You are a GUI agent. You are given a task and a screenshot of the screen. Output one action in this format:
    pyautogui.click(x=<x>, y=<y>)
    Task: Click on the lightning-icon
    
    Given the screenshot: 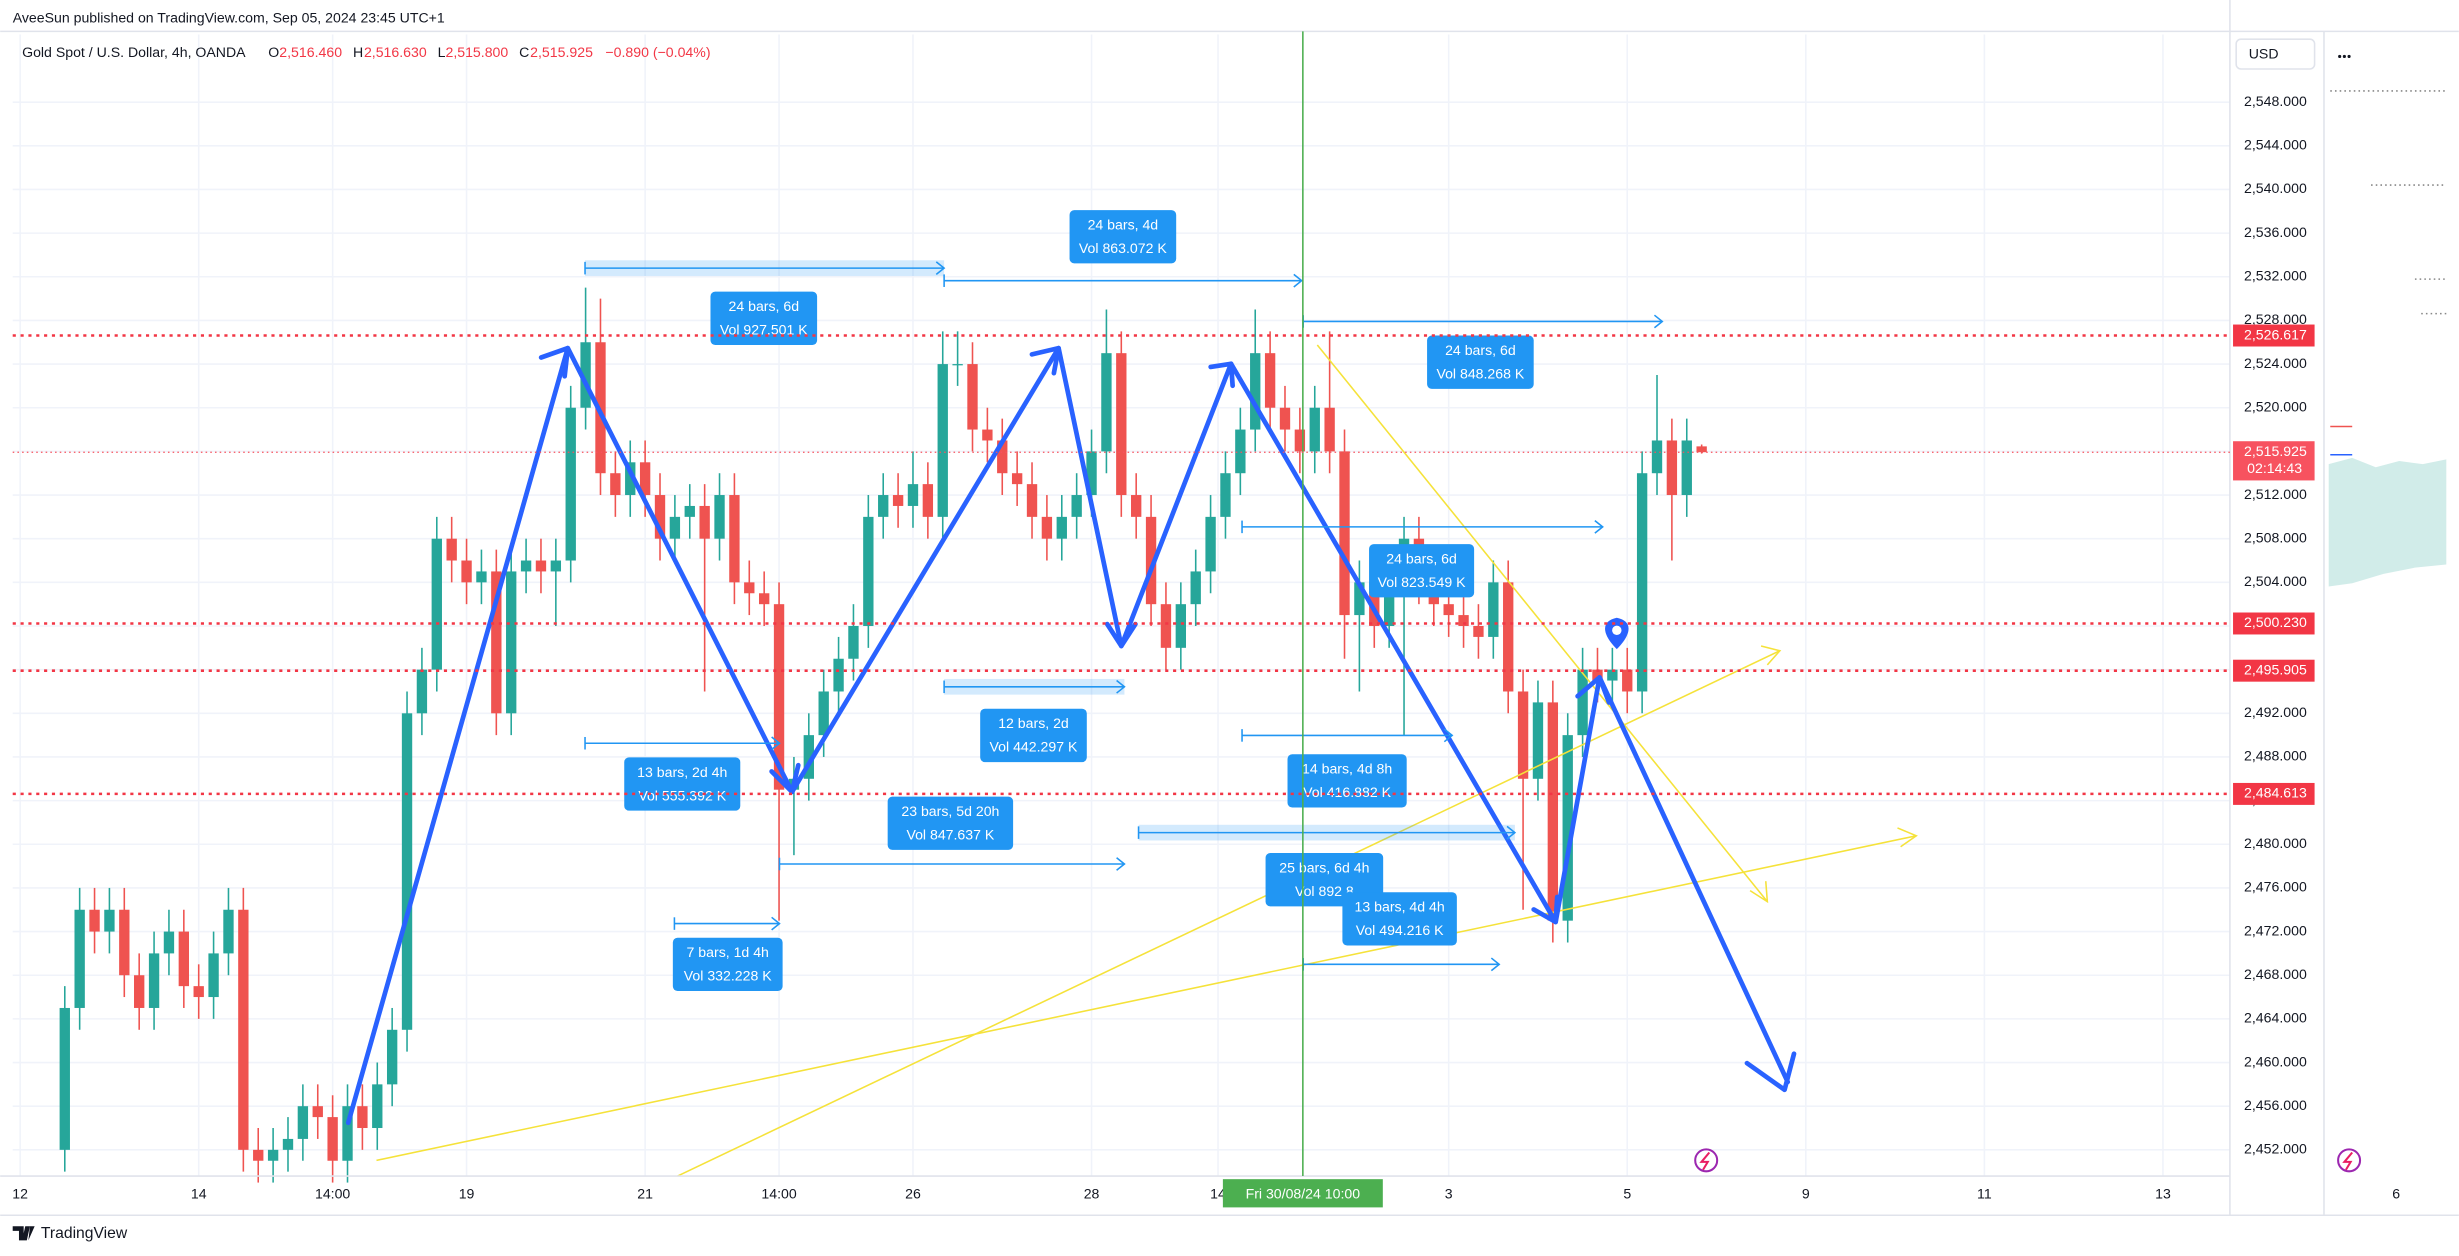 What is the action you would take?
    pyautogui.click(x=1706, y=1160)
    